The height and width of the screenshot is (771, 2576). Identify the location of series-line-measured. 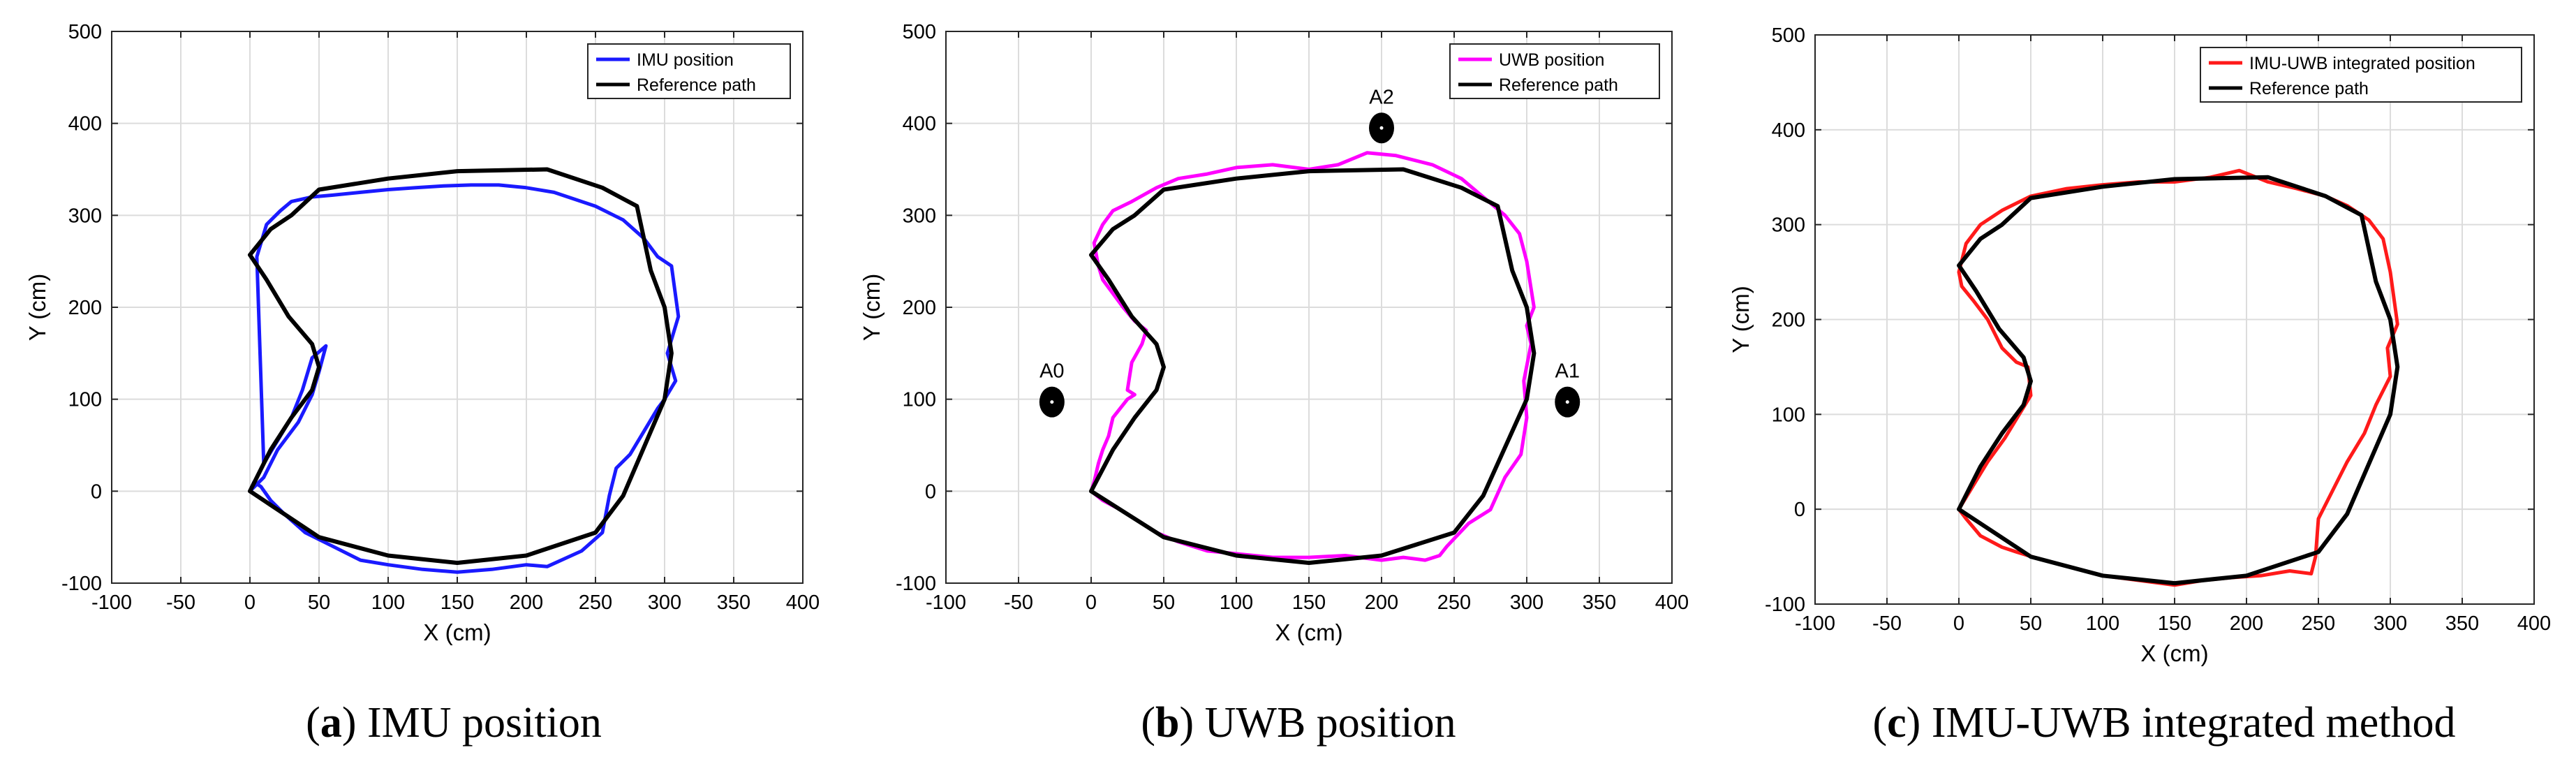
(1312, 357).